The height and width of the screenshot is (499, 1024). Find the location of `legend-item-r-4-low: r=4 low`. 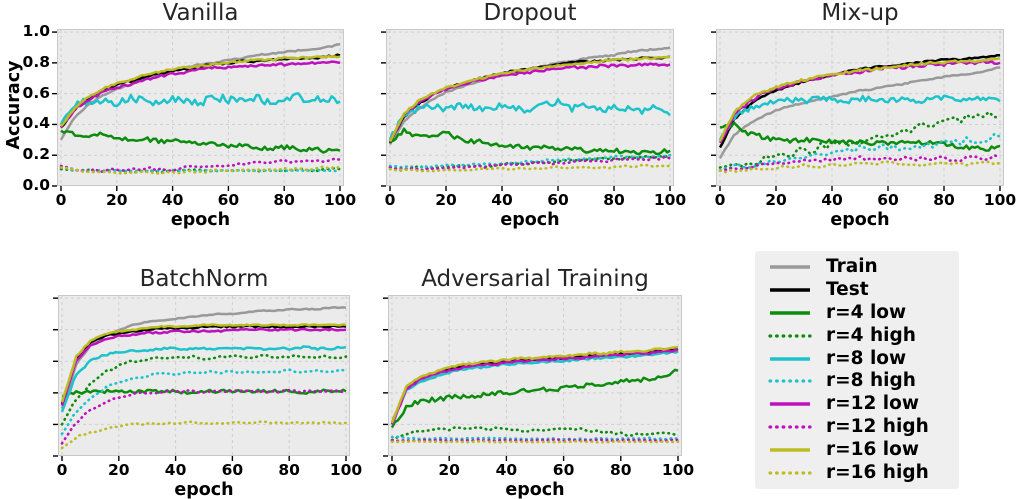

legend-item-r-4-low: r=4 low is located at coordinates (863, 313).